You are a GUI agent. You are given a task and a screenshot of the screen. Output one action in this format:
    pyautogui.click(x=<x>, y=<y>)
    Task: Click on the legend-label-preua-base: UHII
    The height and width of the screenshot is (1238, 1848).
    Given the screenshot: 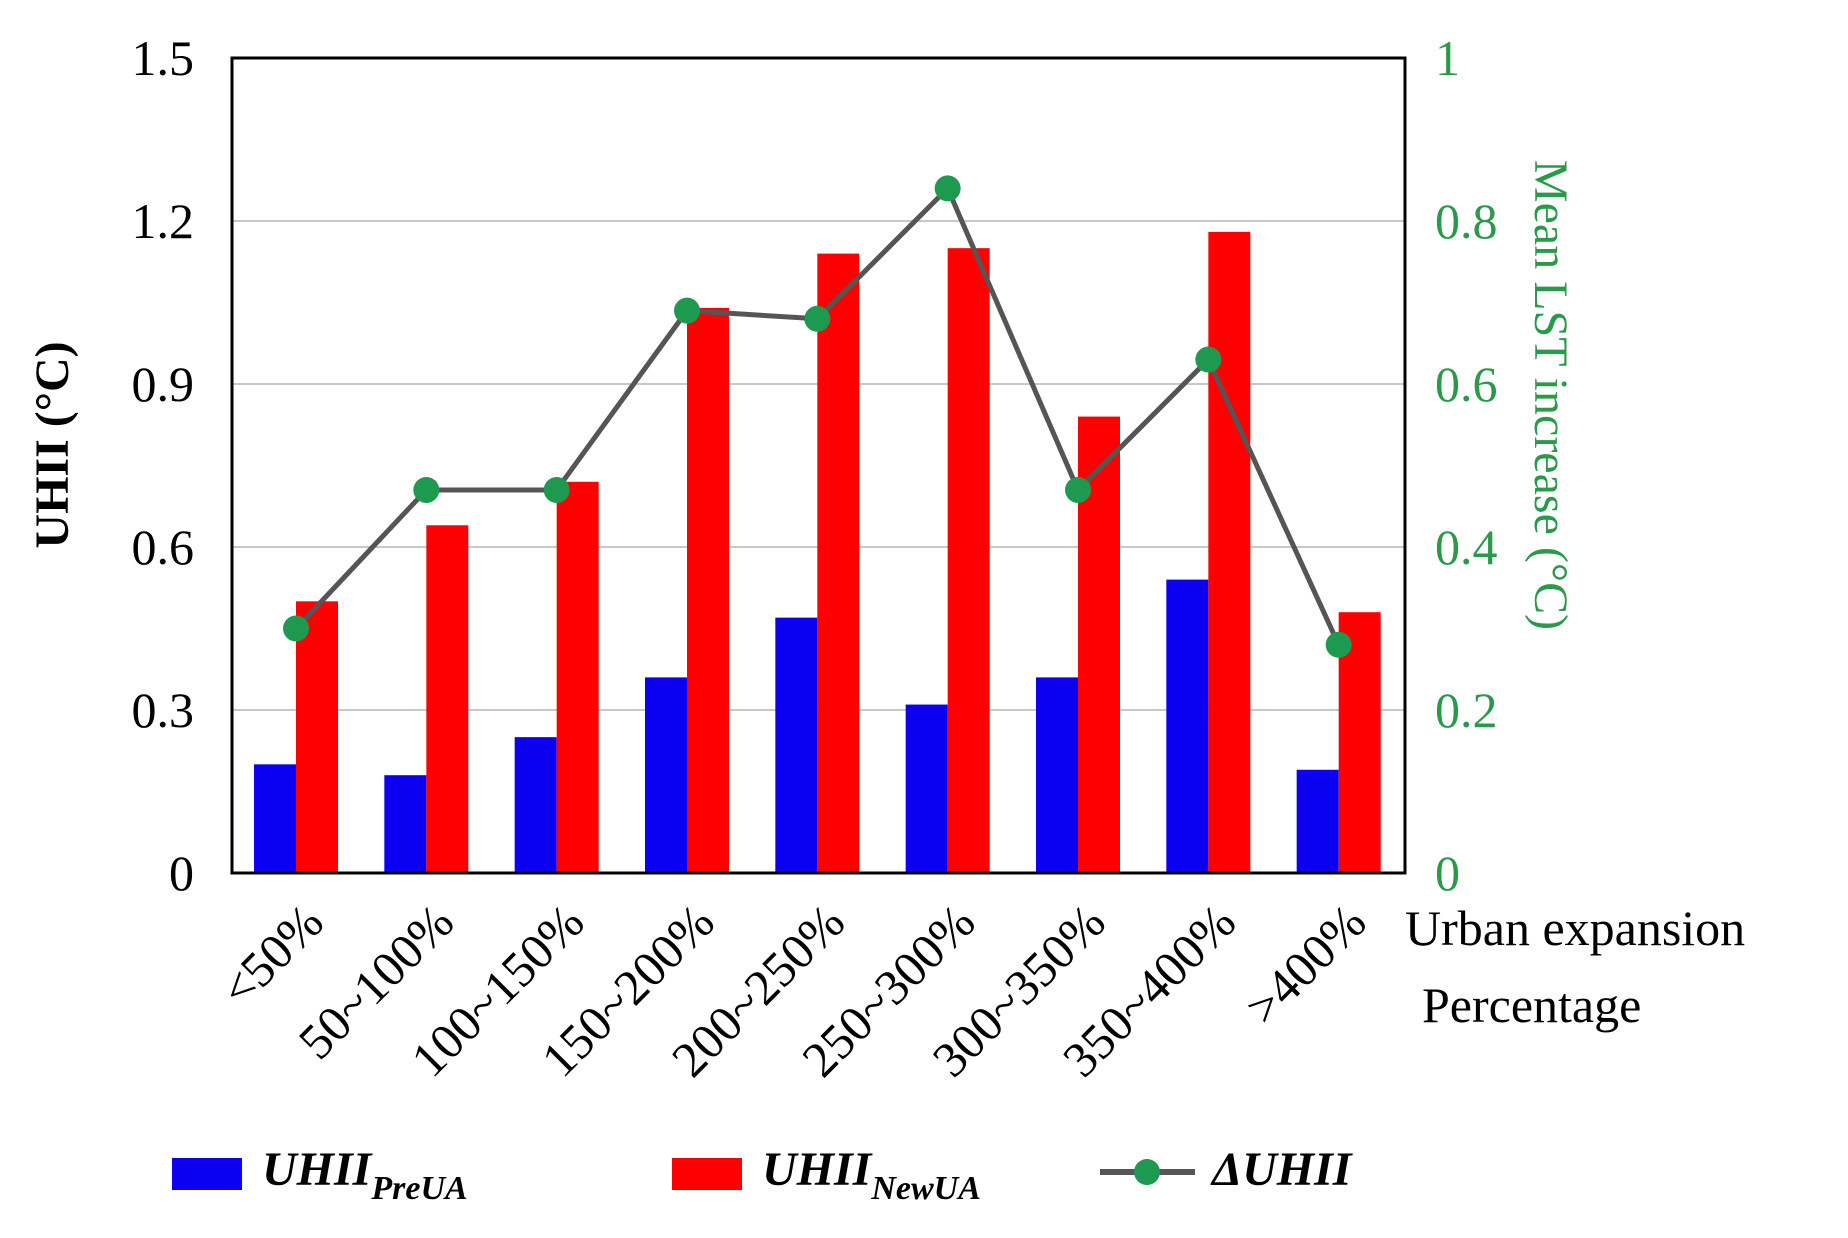 What is the action you would take?
    pyautogui.click(x=318, y=1169)
    